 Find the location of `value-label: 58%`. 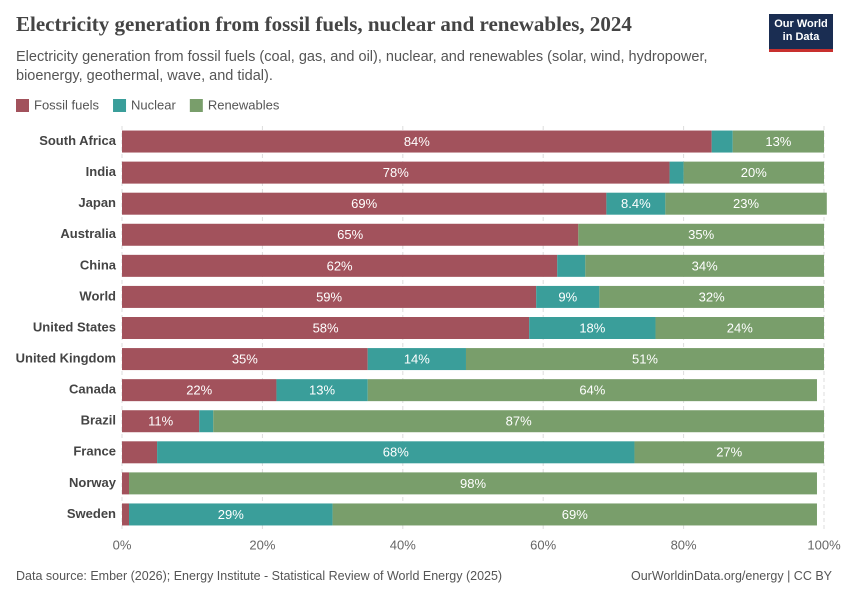

value-label: 58% is located at coordinates (326, 327).